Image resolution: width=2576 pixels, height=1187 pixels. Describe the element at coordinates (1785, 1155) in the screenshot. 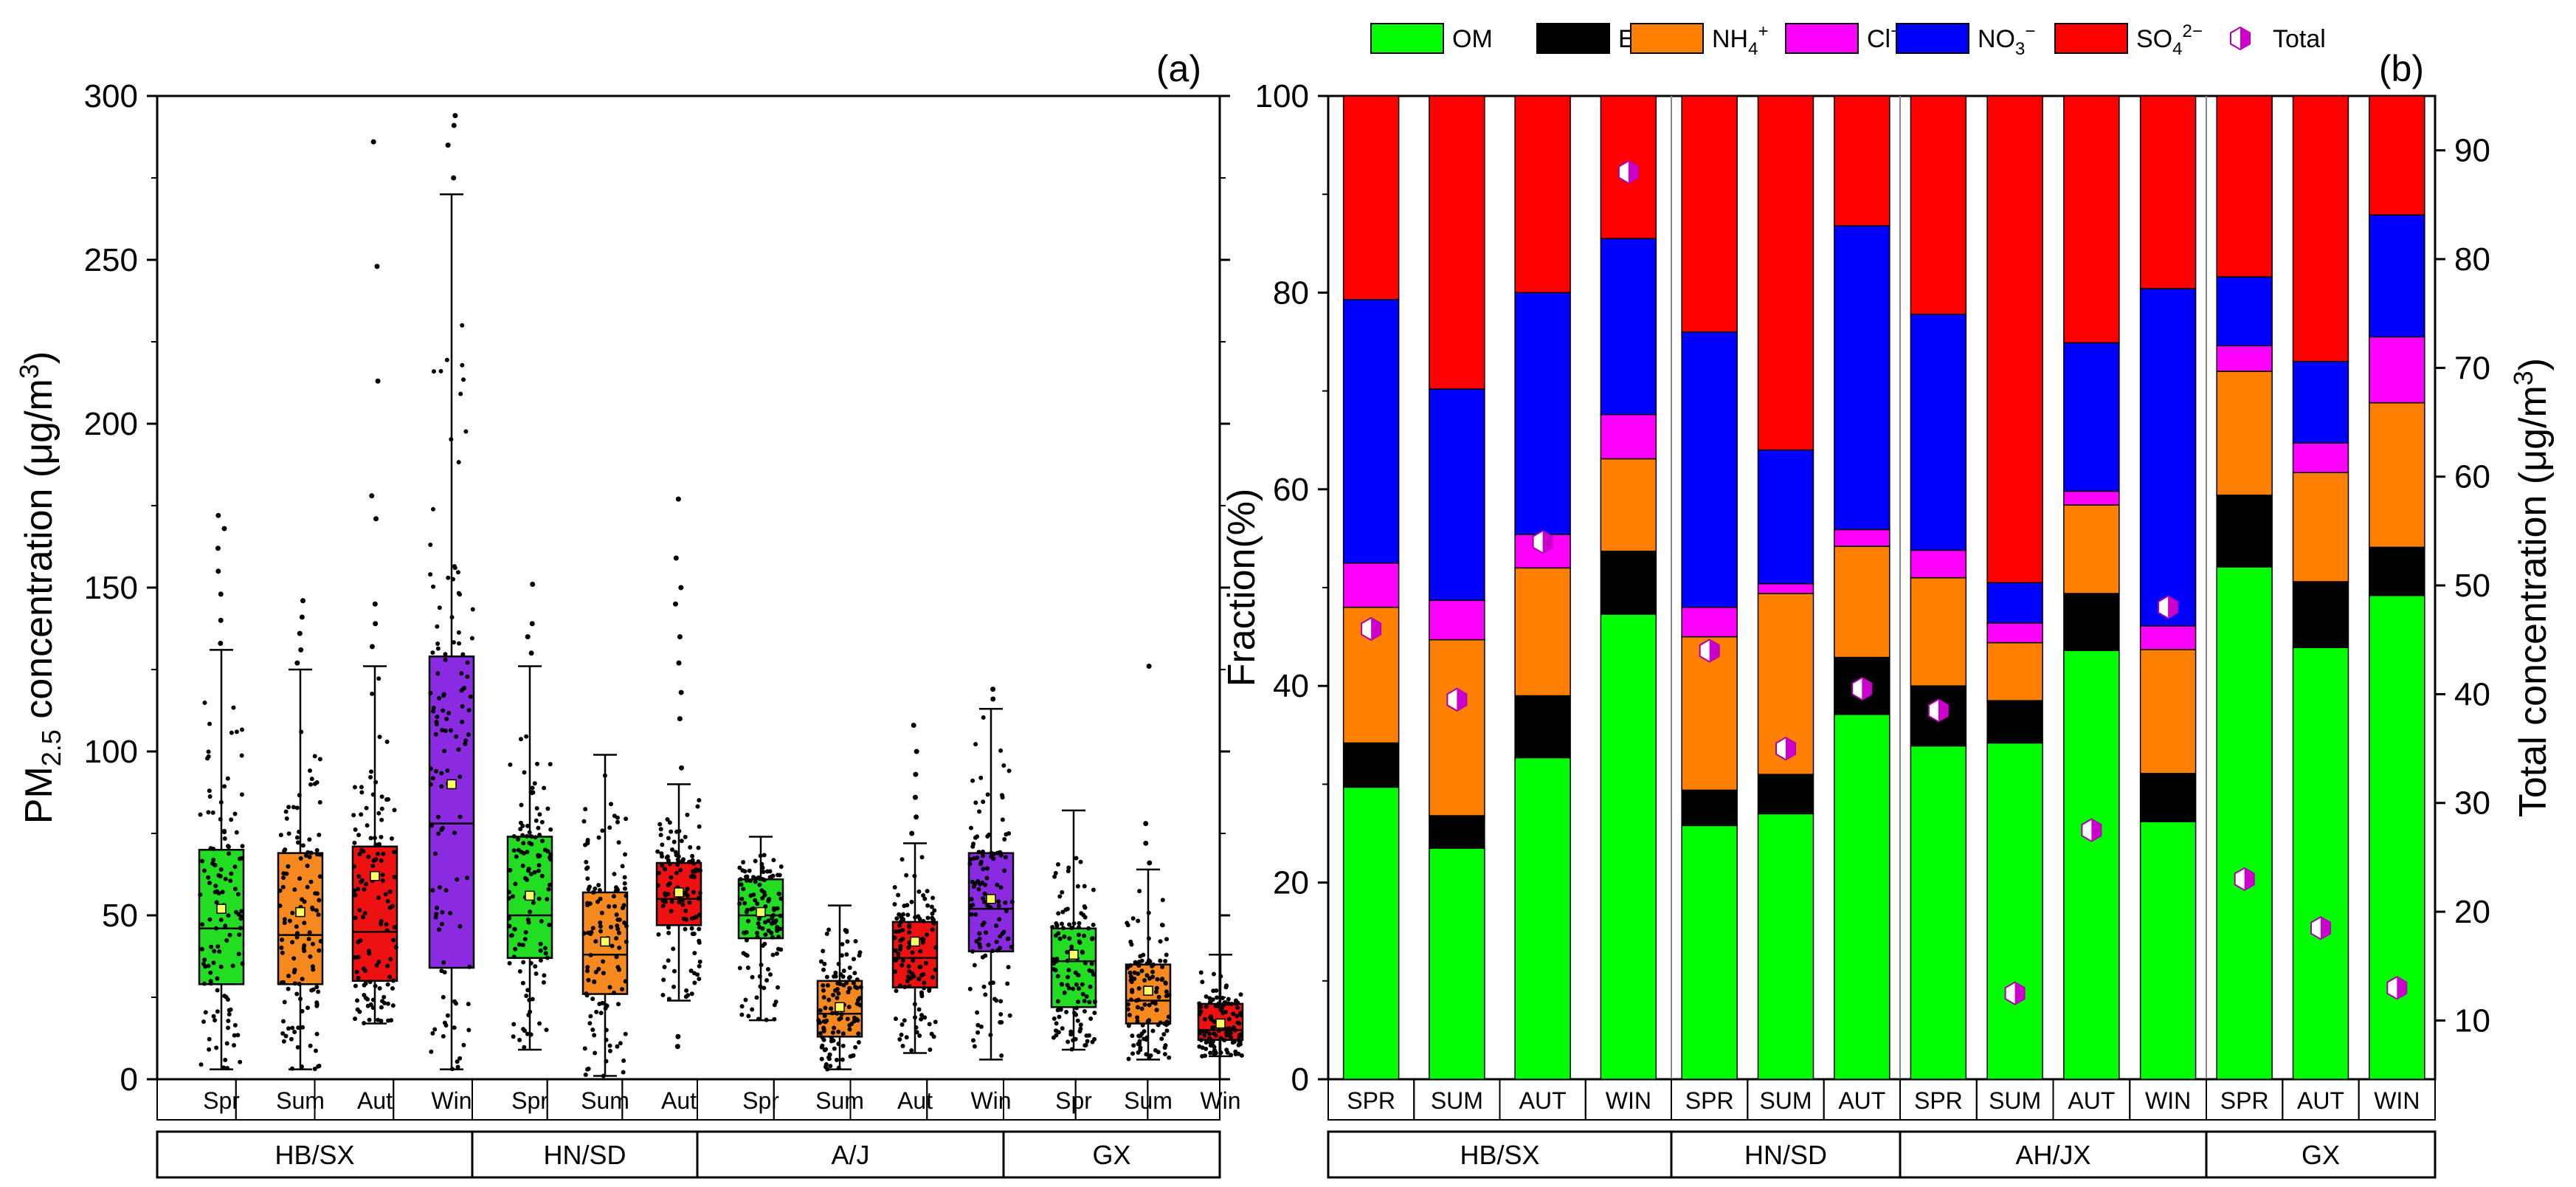

I see `group-label-b: HN/SD` at that location.